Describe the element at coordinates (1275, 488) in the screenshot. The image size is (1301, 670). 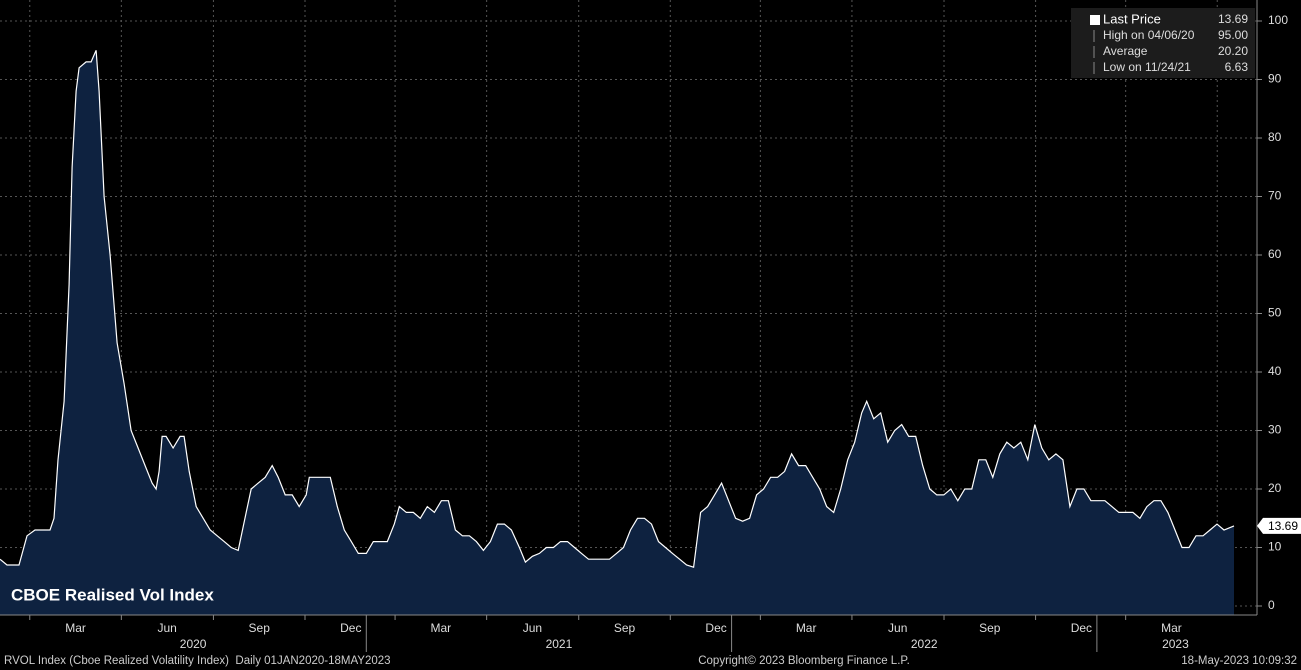
I see `y-tick-label: 20` at that location.